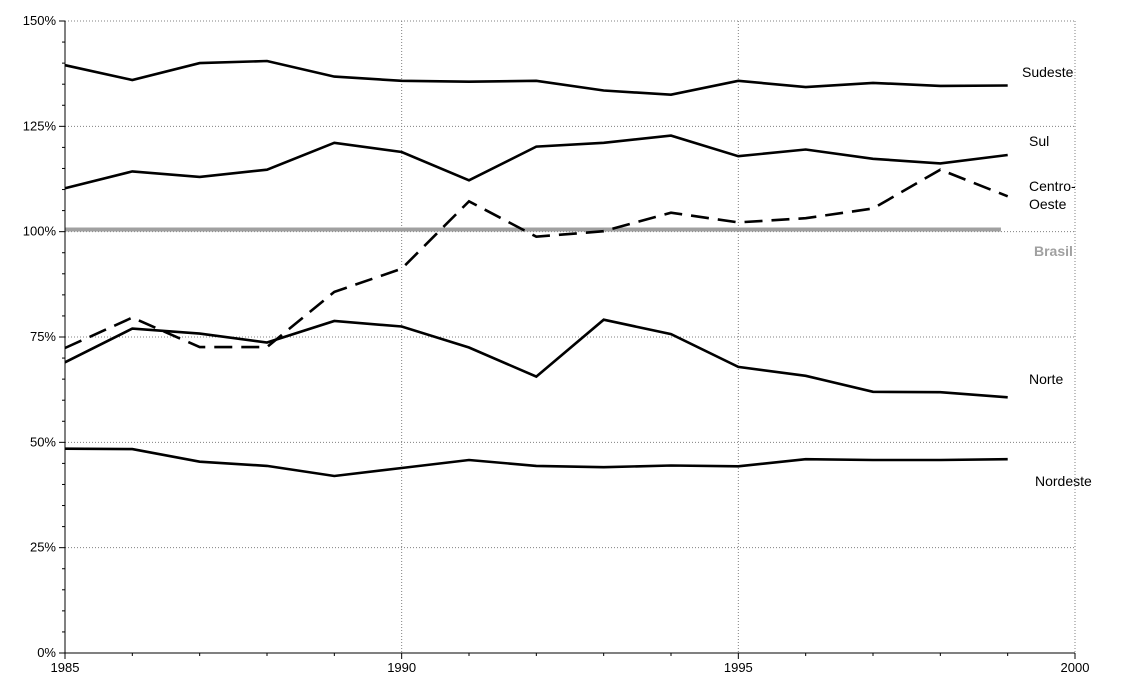 The width and height of the screenshot is (1123, 682). Describe the element at coordinates (65, 667) in the screenshot. I see `x-tick-label-1985: 1985` at that location.